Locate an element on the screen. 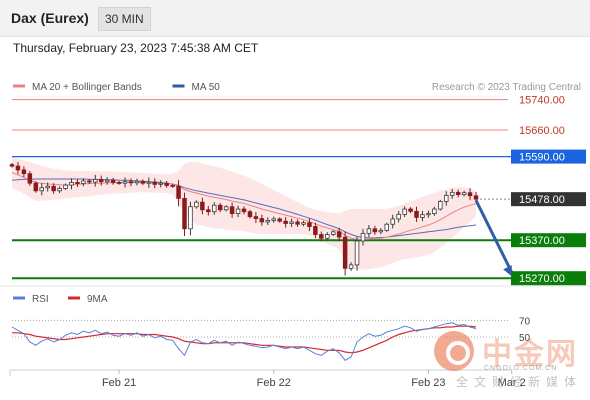 This screenshot has width=590, height=400. rsi-line is located at coordinates (244, 341).